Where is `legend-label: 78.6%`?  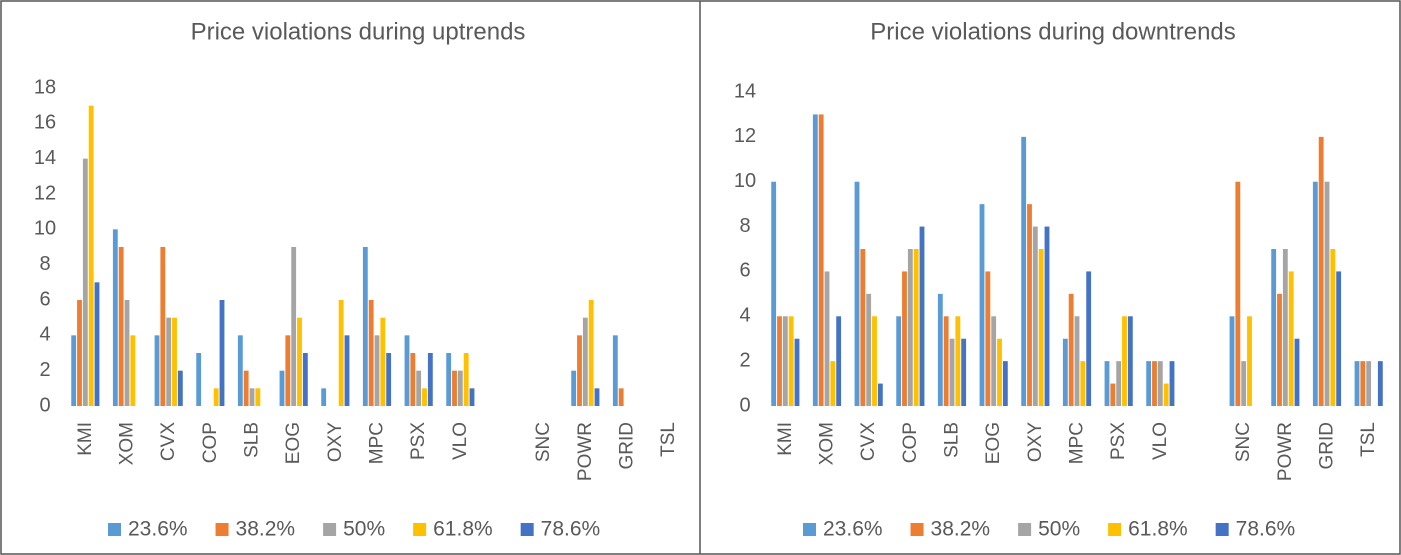
legend-label: 78.6% is located at coordinates (571, 529).